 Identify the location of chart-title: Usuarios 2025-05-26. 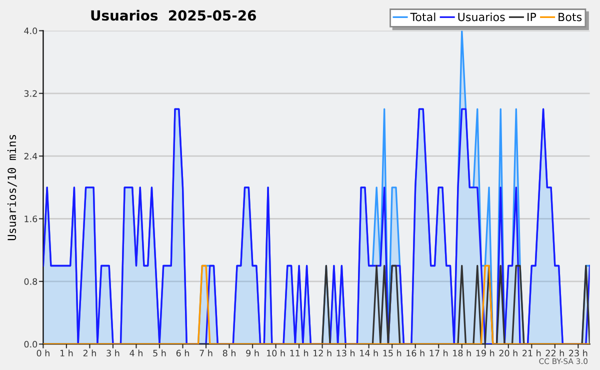
(173, 15).